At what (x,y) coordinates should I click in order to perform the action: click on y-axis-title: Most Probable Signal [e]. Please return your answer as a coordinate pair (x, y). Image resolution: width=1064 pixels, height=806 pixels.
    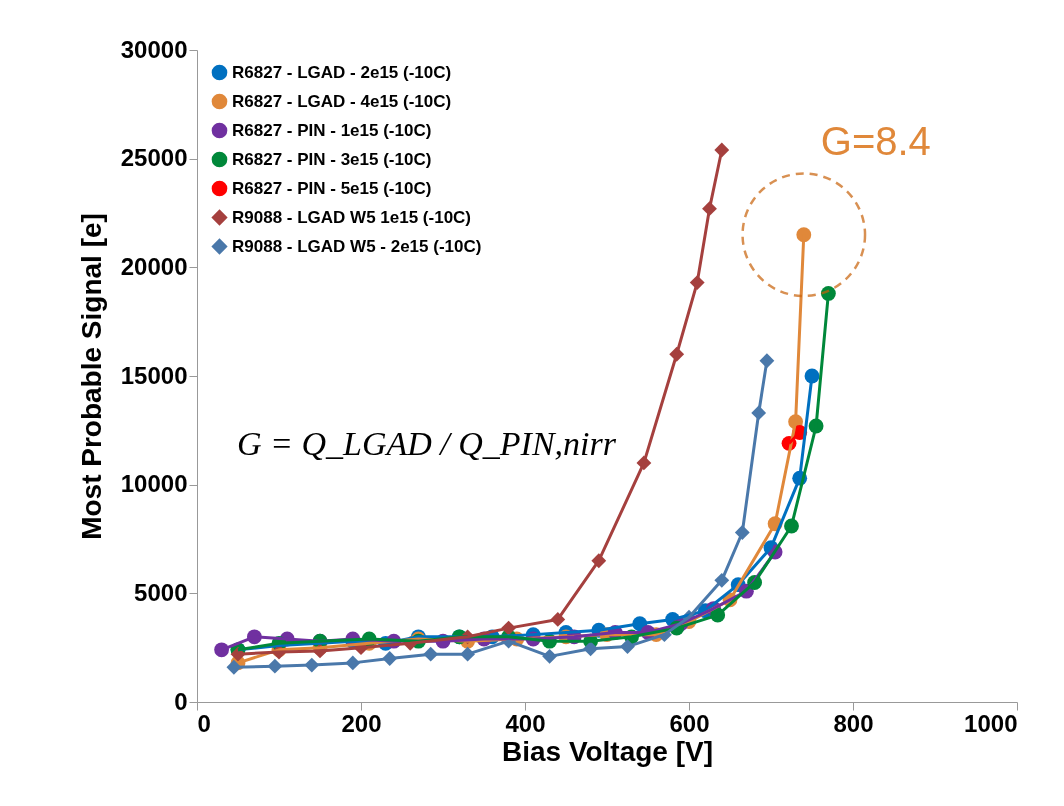
    Looking at the image, I should click on (91, 376).